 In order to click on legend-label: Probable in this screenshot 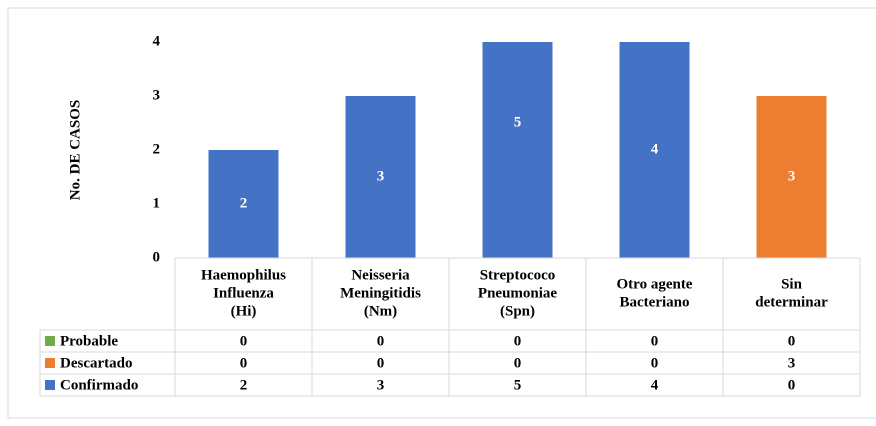, I will do `click(89, 341)`.